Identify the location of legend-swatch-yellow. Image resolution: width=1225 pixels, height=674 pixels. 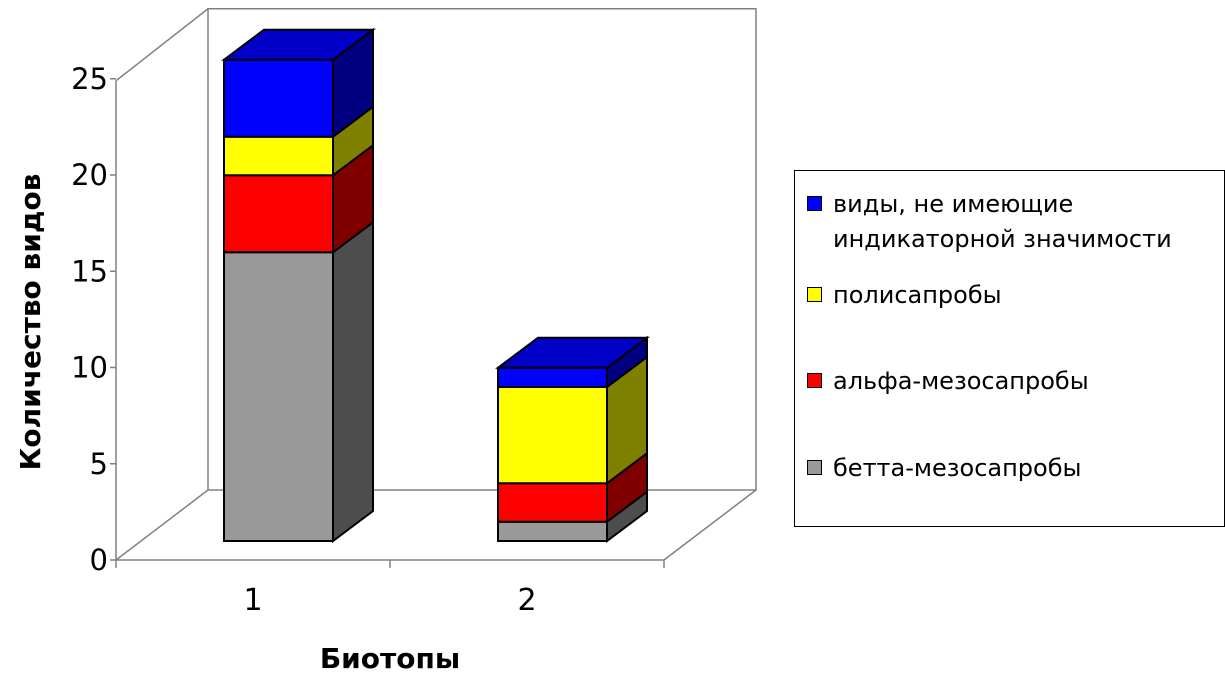
(814, 294).